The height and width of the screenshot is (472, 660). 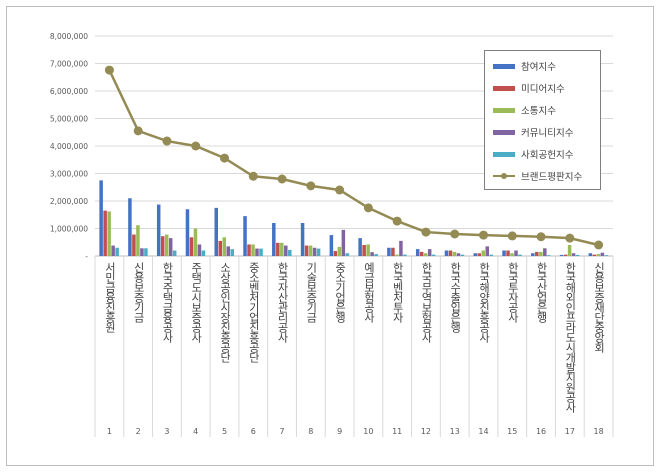 What do you see at coordinates (368, 431) in the screenshot?
I see `rank-label: 10` at bounding box center [368, 431].